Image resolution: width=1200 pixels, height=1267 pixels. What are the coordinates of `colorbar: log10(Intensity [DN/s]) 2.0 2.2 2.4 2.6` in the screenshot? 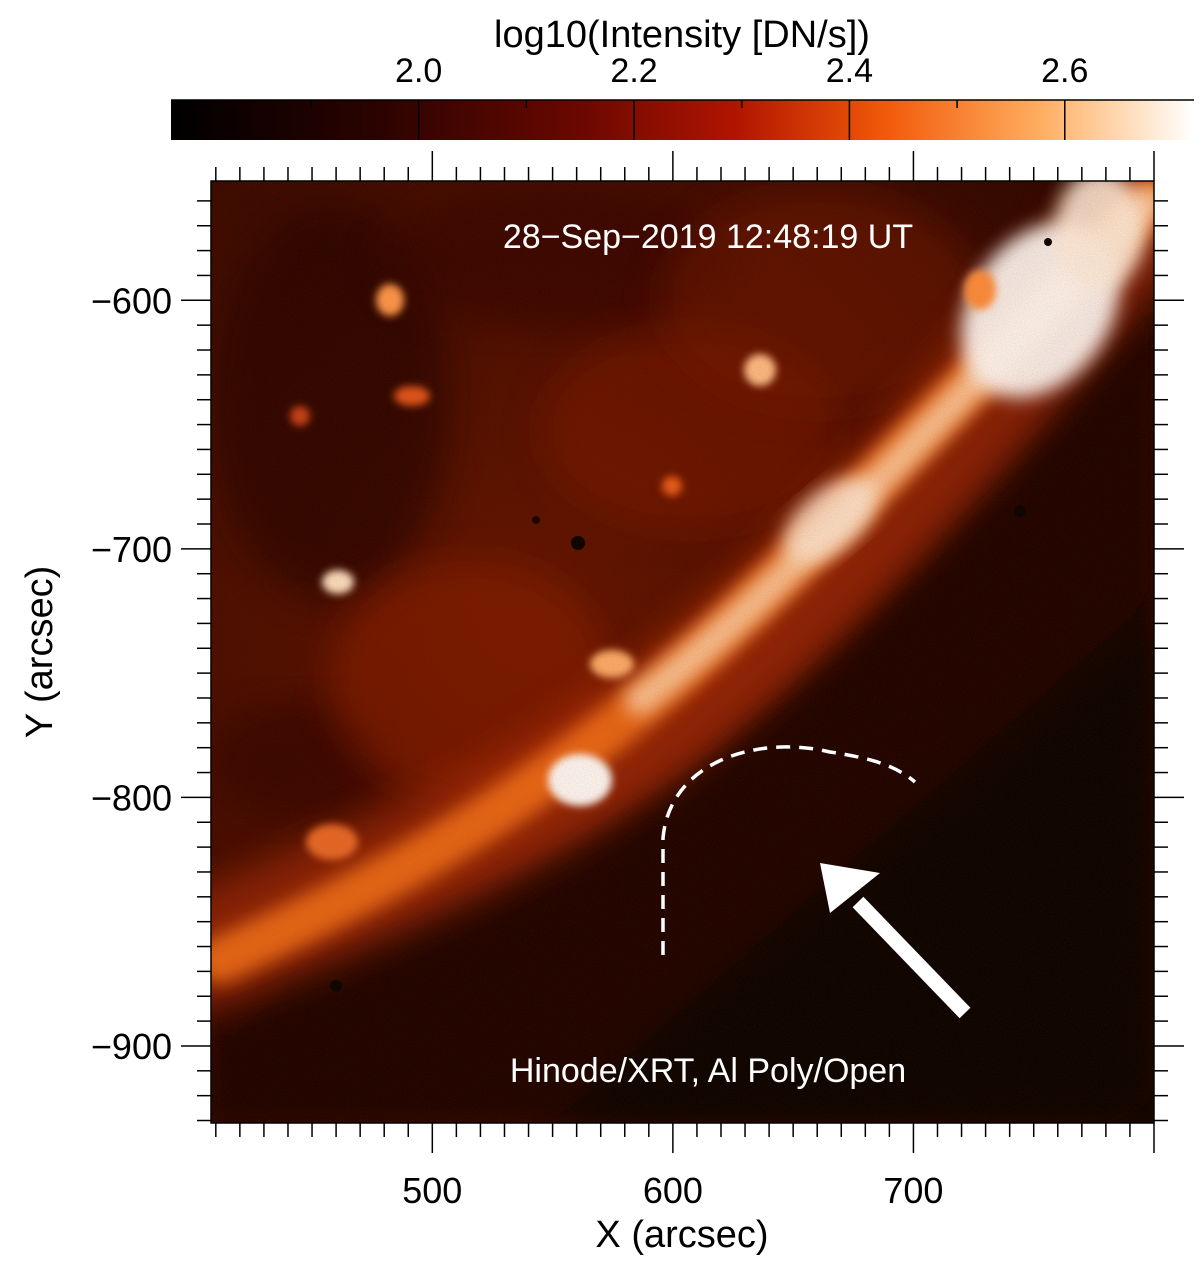 It's located at (682, 77).